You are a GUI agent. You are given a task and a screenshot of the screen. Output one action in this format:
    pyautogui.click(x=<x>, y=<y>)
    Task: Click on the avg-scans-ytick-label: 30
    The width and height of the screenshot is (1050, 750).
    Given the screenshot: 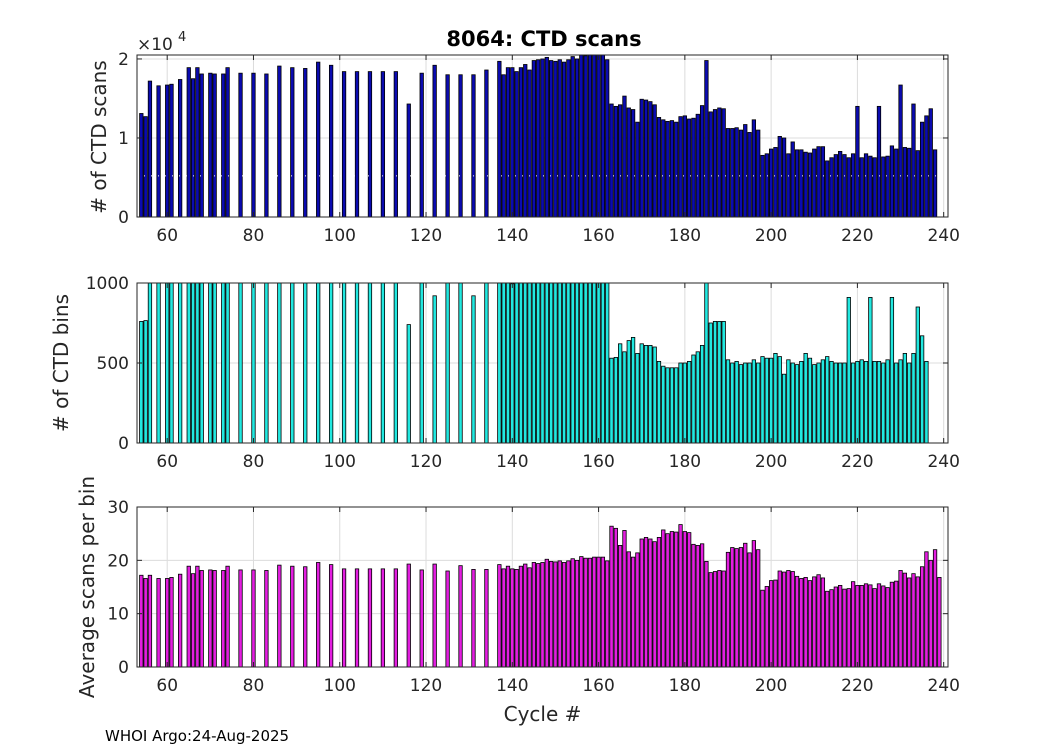 What is the action you would take?
    pyautogui.click(x=118, y=508)
    